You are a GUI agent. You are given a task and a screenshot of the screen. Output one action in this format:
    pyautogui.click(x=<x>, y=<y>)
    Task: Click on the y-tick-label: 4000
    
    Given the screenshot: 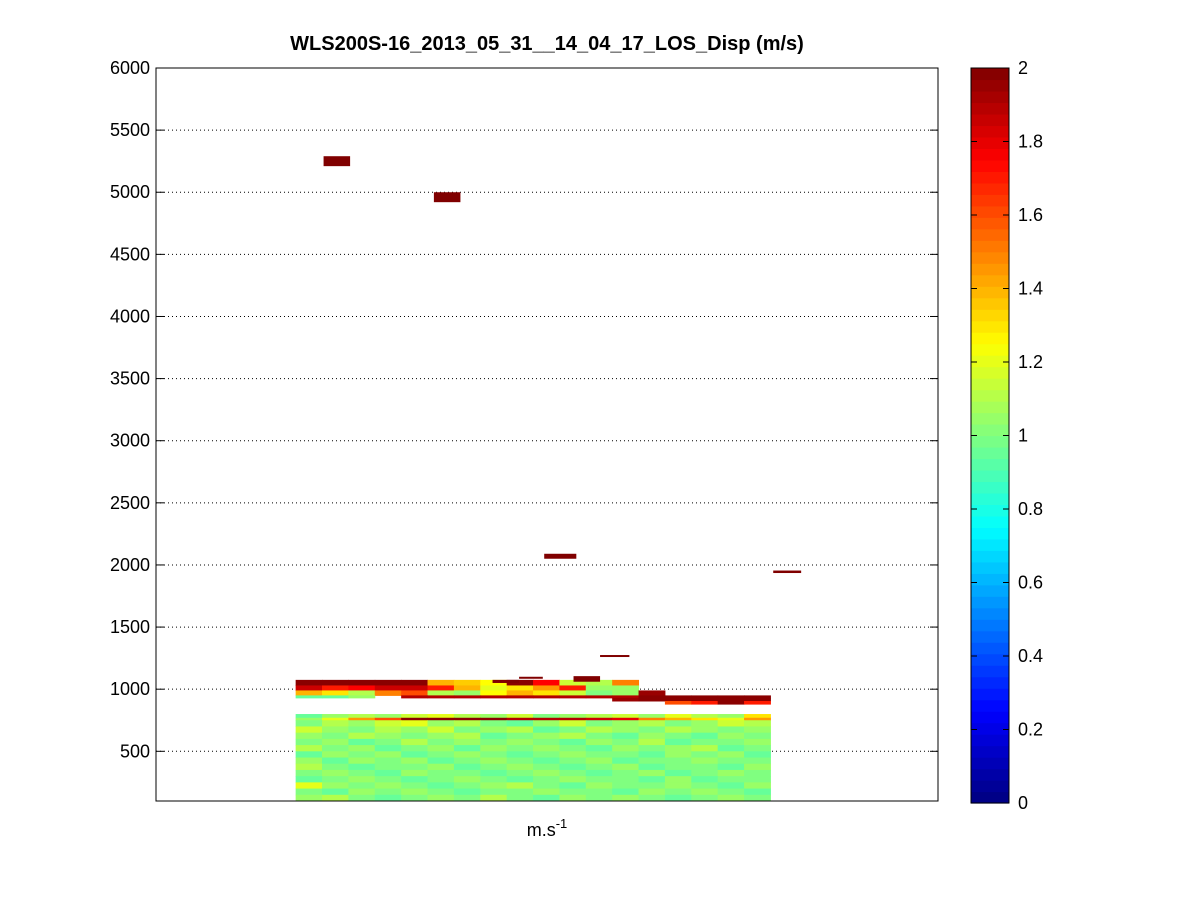 What is the action you would take?
    pyautogui.click(x=130, y=316)
    